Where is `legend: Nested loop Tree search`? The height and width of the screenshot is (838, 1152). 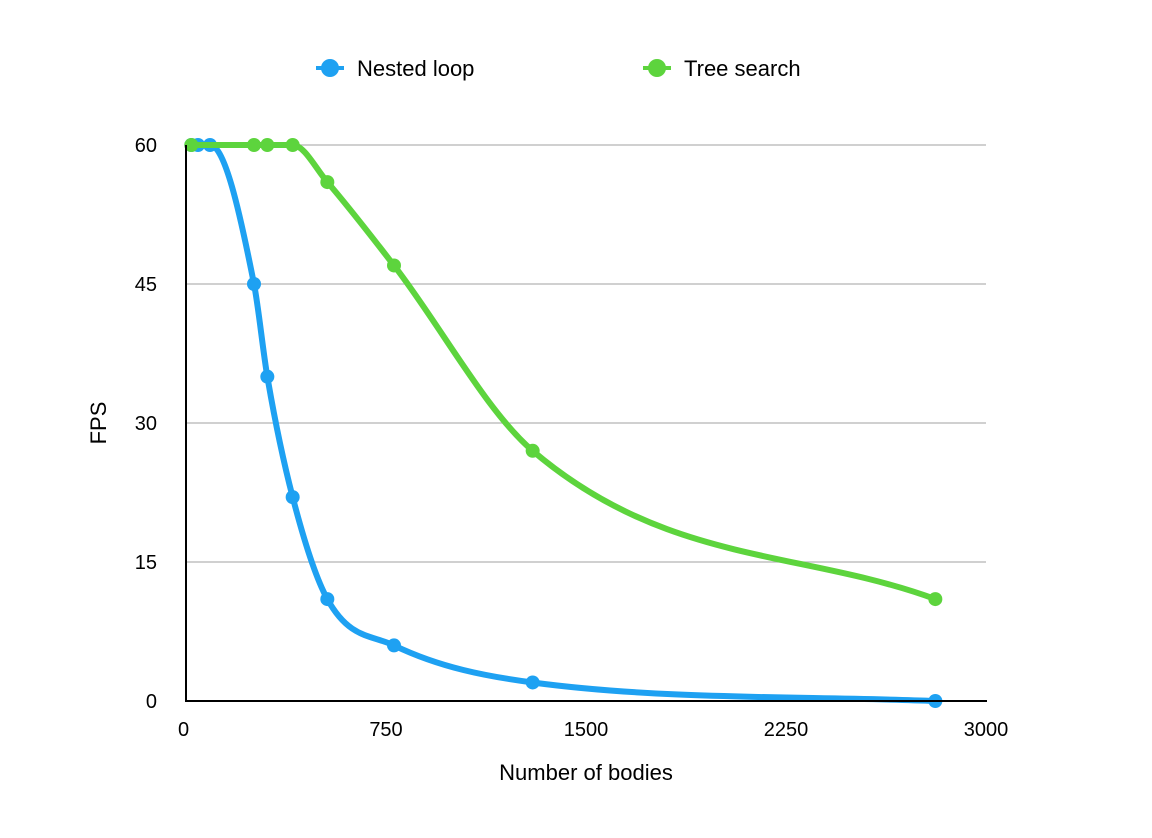 legend: Nested loop Tree search is located at coordinates (558, 68).